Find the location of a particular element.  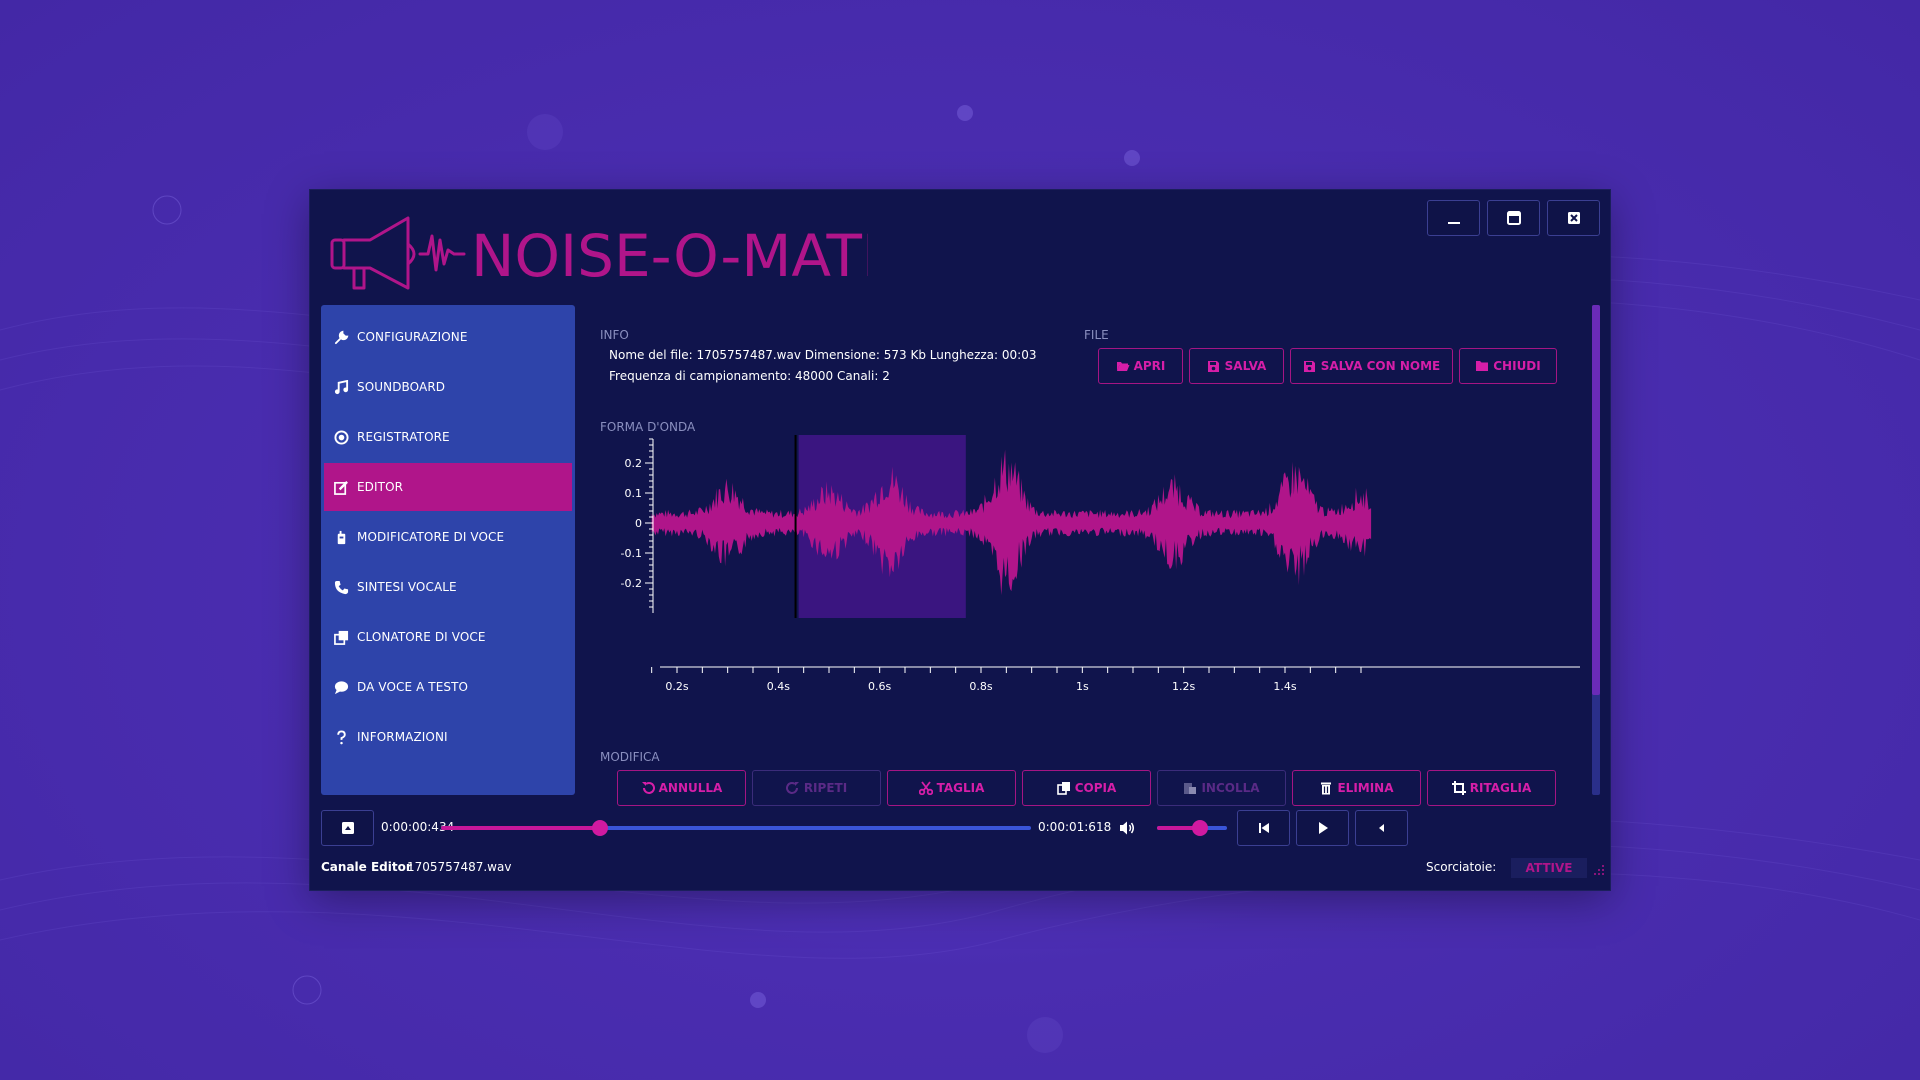

waveform-chart: 0.2 0.1 0 -0.1 -0.2 is located at coordinates (1100, 547).